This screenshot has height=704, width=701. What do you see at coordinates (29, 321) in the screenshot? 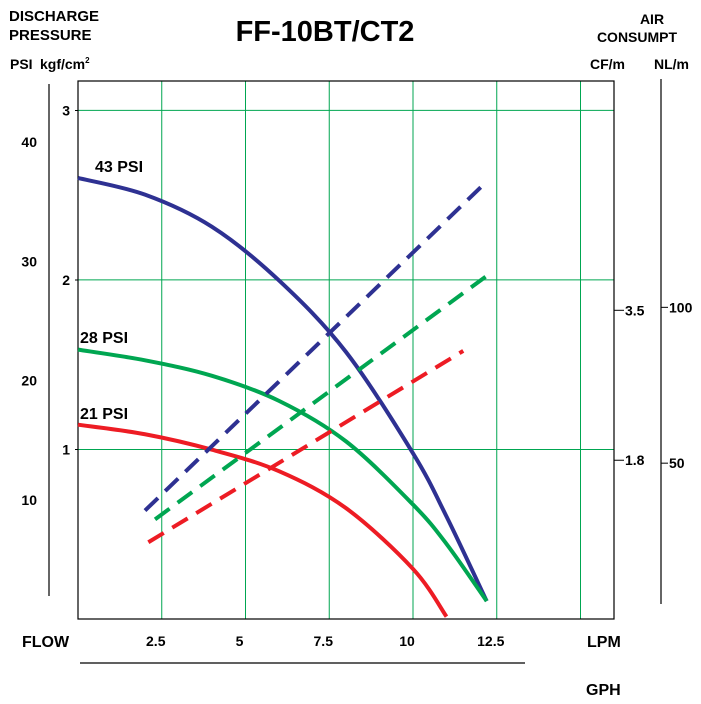
I see `psi-tick-labels: 10 20 30 40` at bounding box center [29, 321].